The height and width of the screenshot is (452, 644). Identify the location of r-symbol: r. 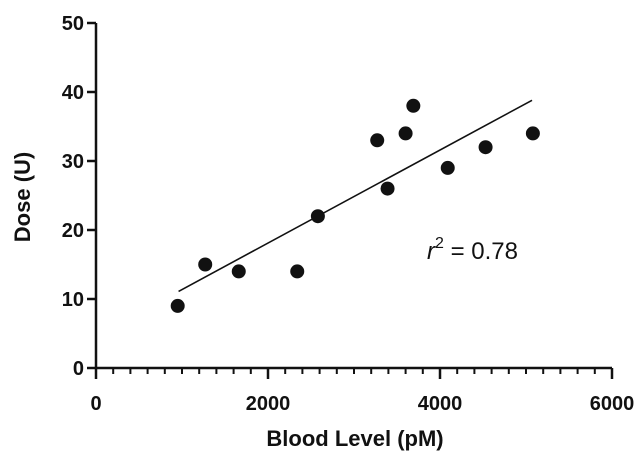
(431, 251).